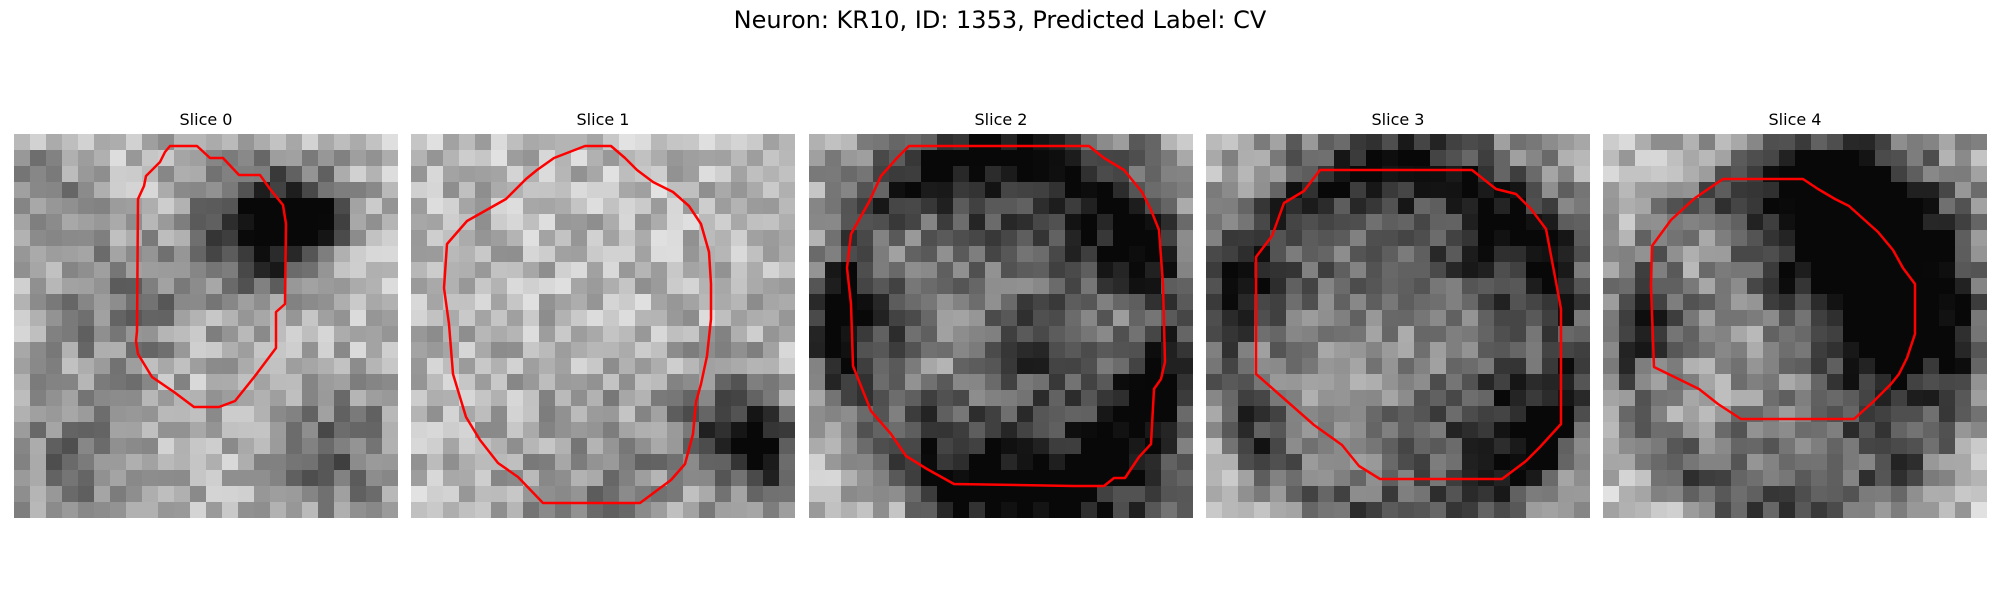 This screenshot has width=2000, height=600. Describe the element at coordinates (1398, 119) in the screenshot. I see `slice-title-3: Slice 3` at that location.